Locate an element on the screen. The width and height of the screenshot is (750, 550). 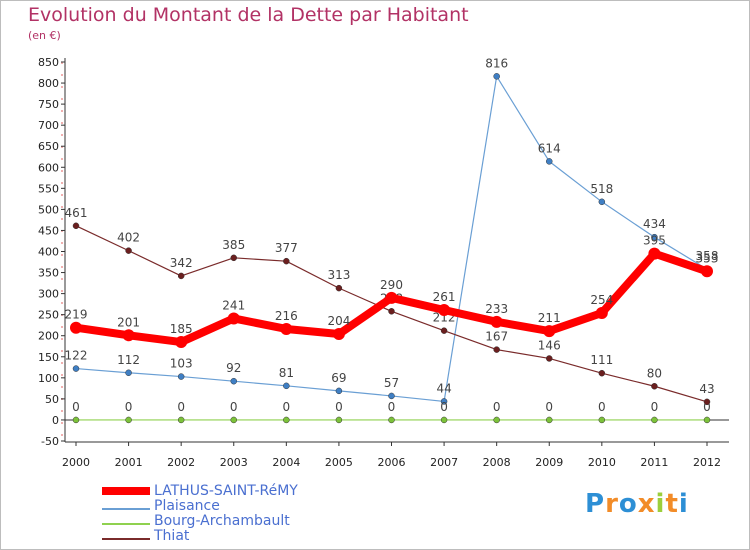
data-label-lathus-saint-r-my: 233 is located at coordinates (496, 309).